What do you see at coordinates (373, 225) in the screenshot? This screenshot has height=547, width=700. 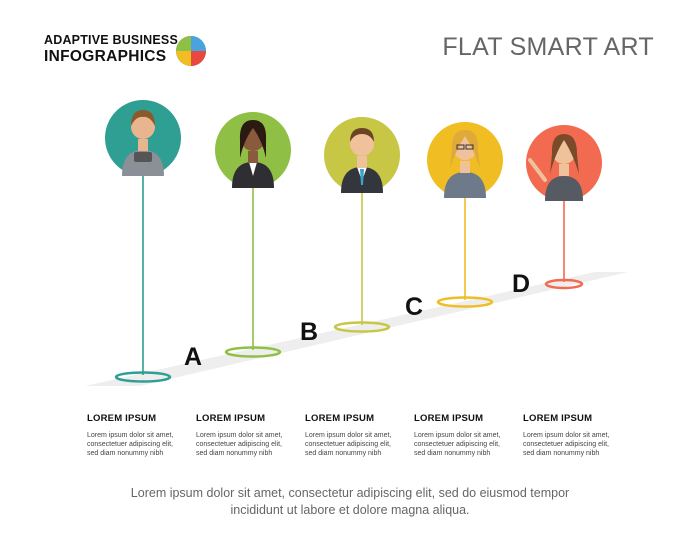 I see `step-c: C` at bounding box center [373, 225].